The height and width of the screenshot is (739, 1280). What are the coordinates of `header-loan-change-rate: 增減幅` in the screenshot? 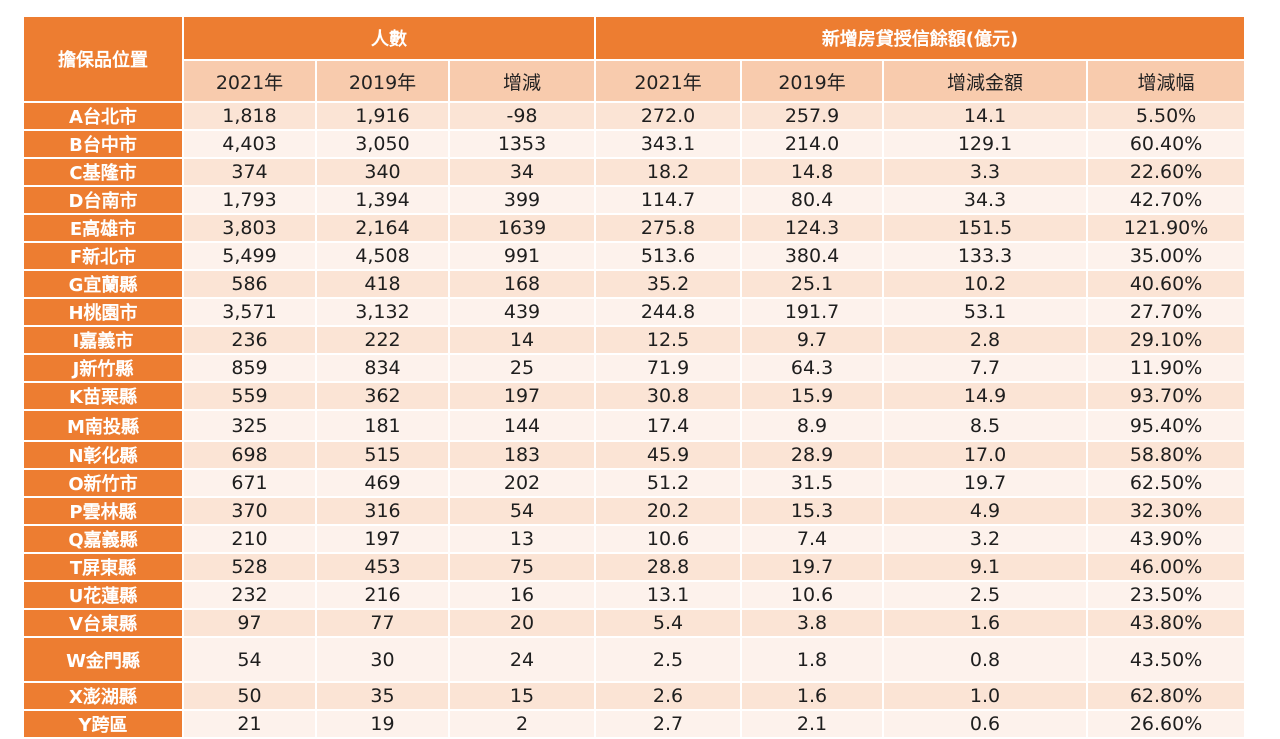 It's located at (1166, 81).